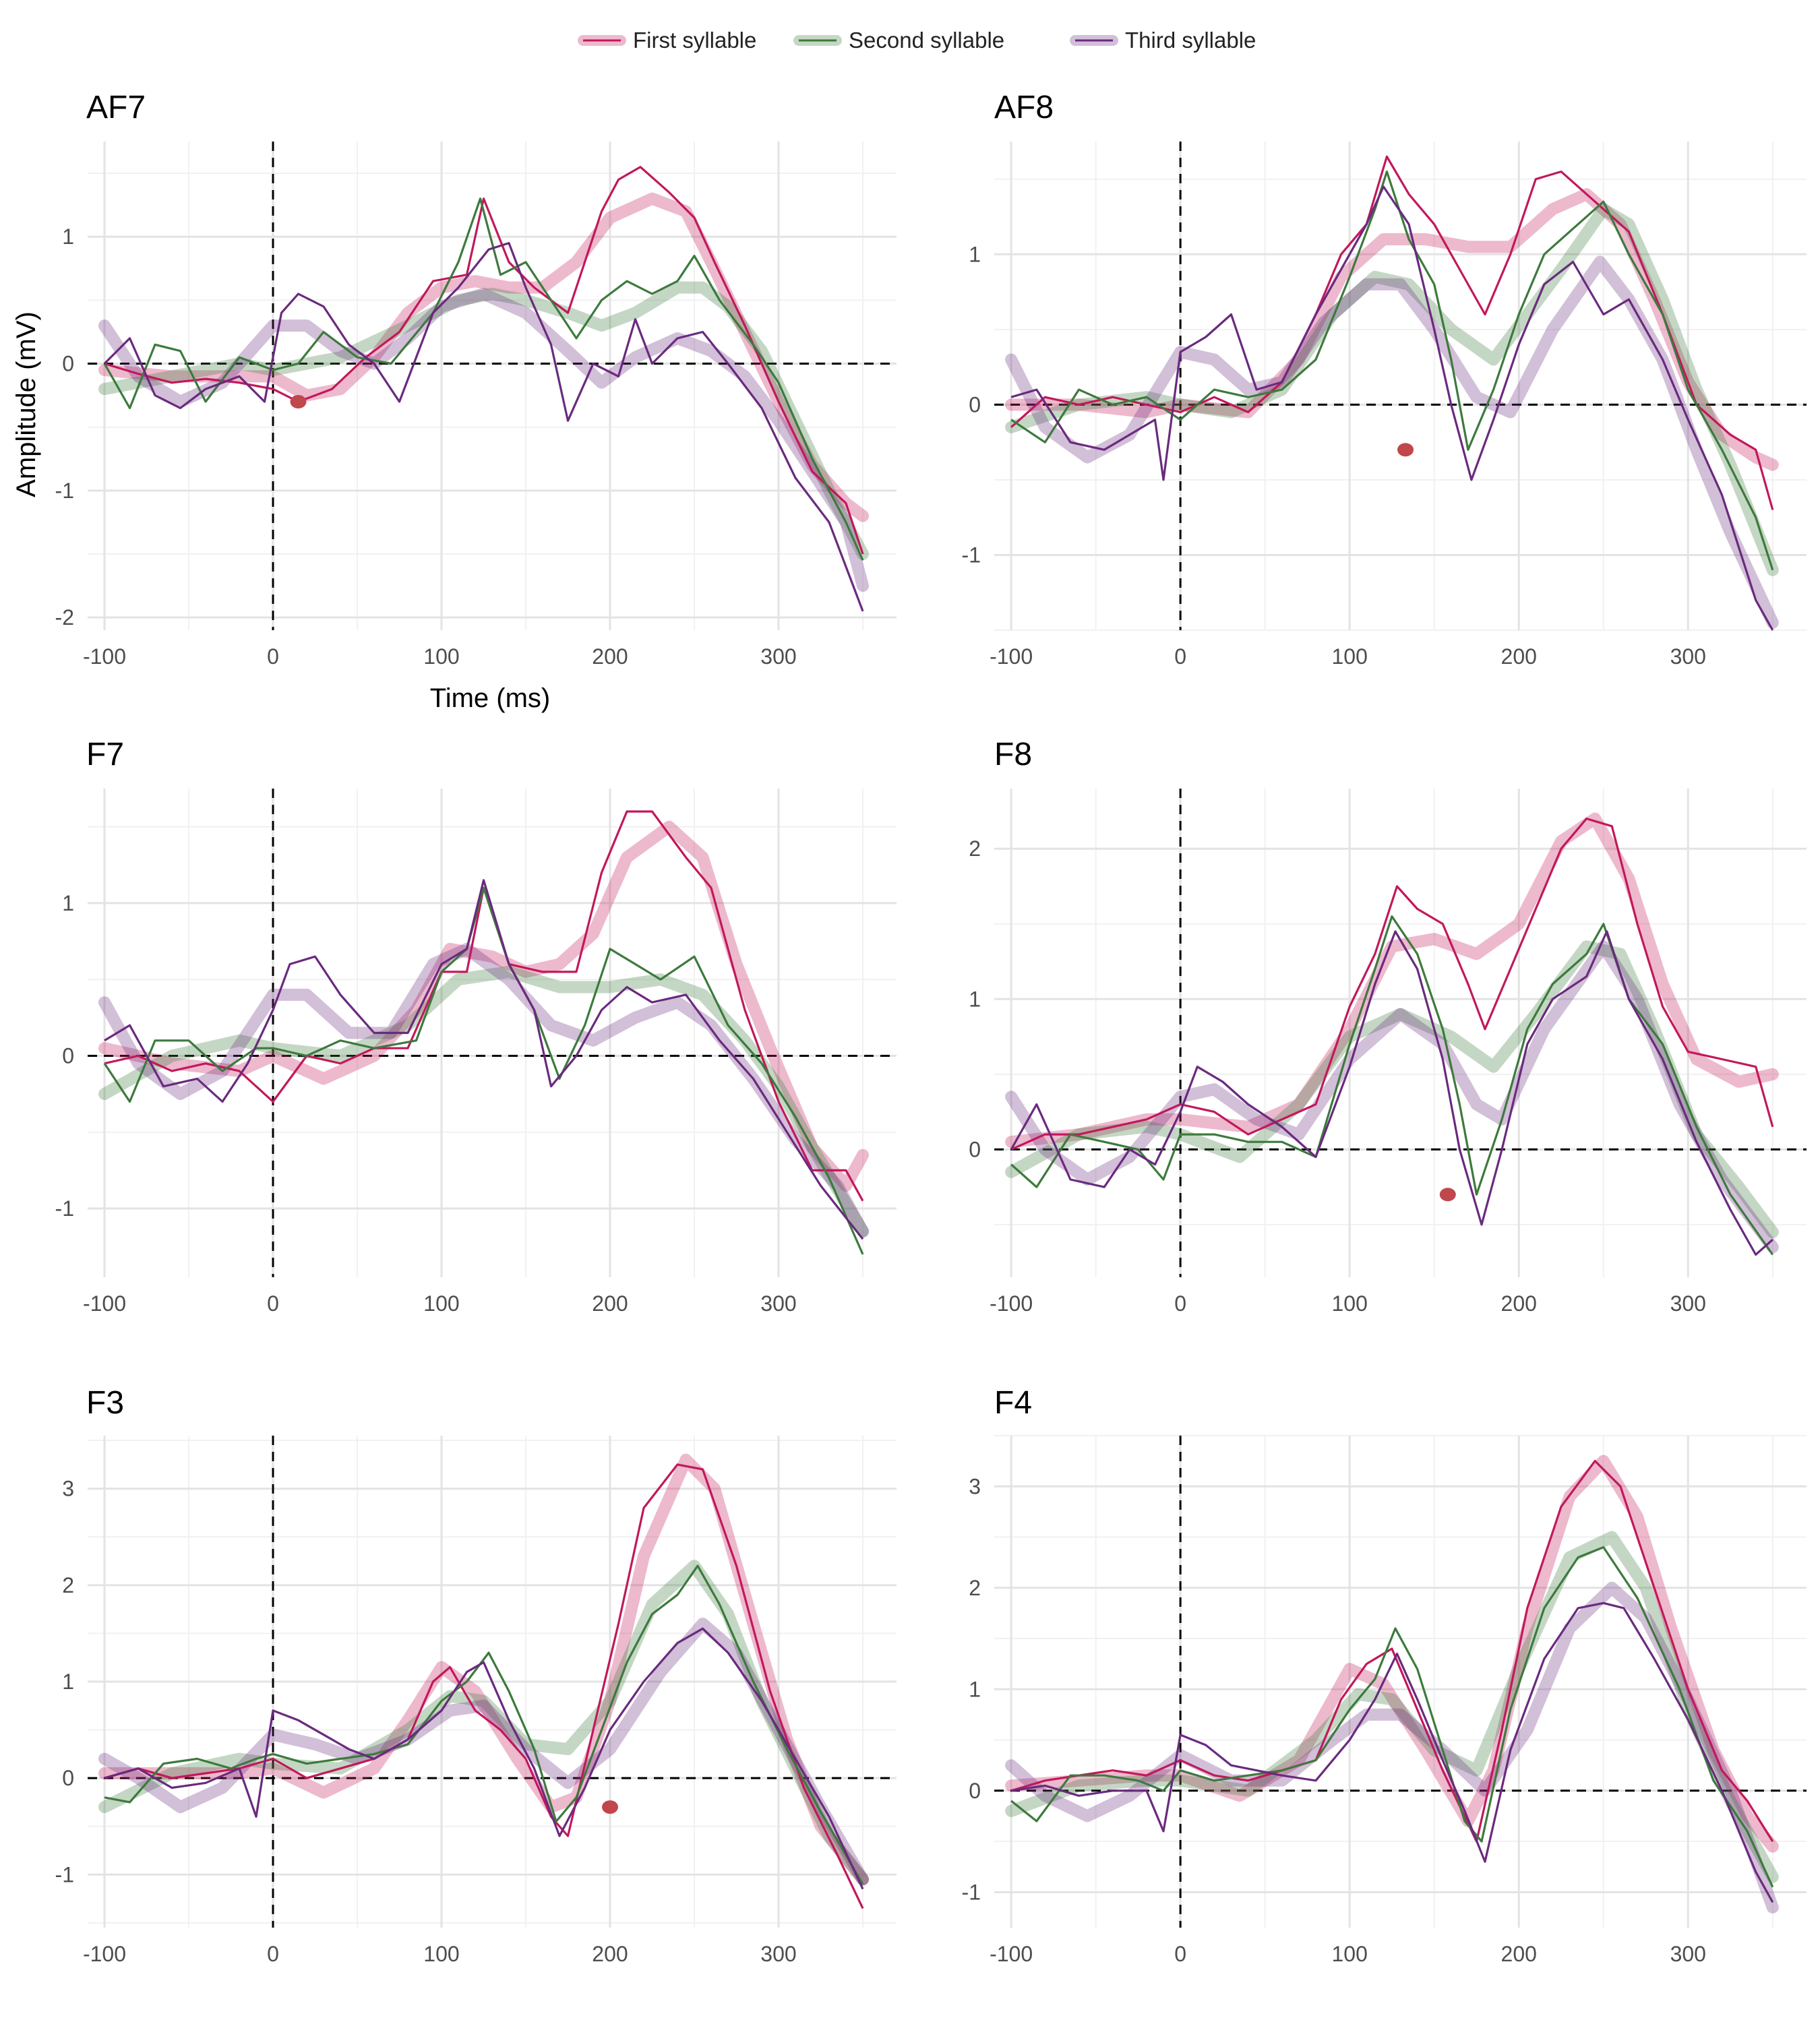 This screenshot has height=2022, width=1820. I want to click on panel-af7: -100 0 100 200 300 -2 -1 0 1 AF7, so click(476, 379).